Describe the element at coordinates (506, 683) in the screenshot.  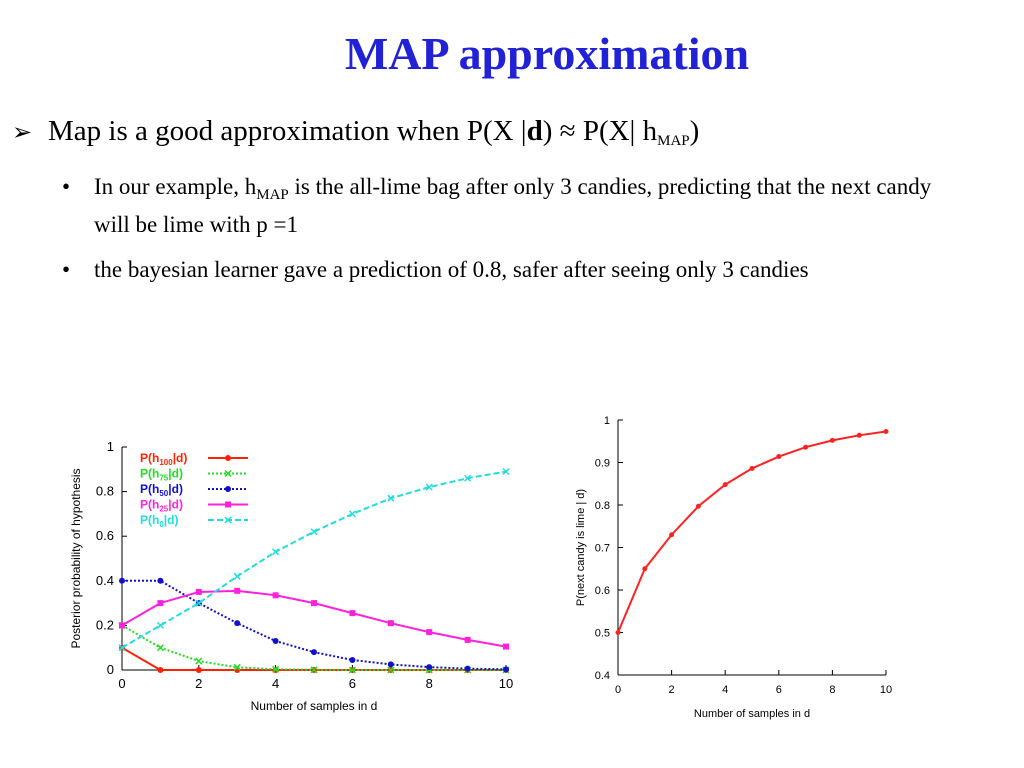
I see `x-tick-label: 10` at that location.